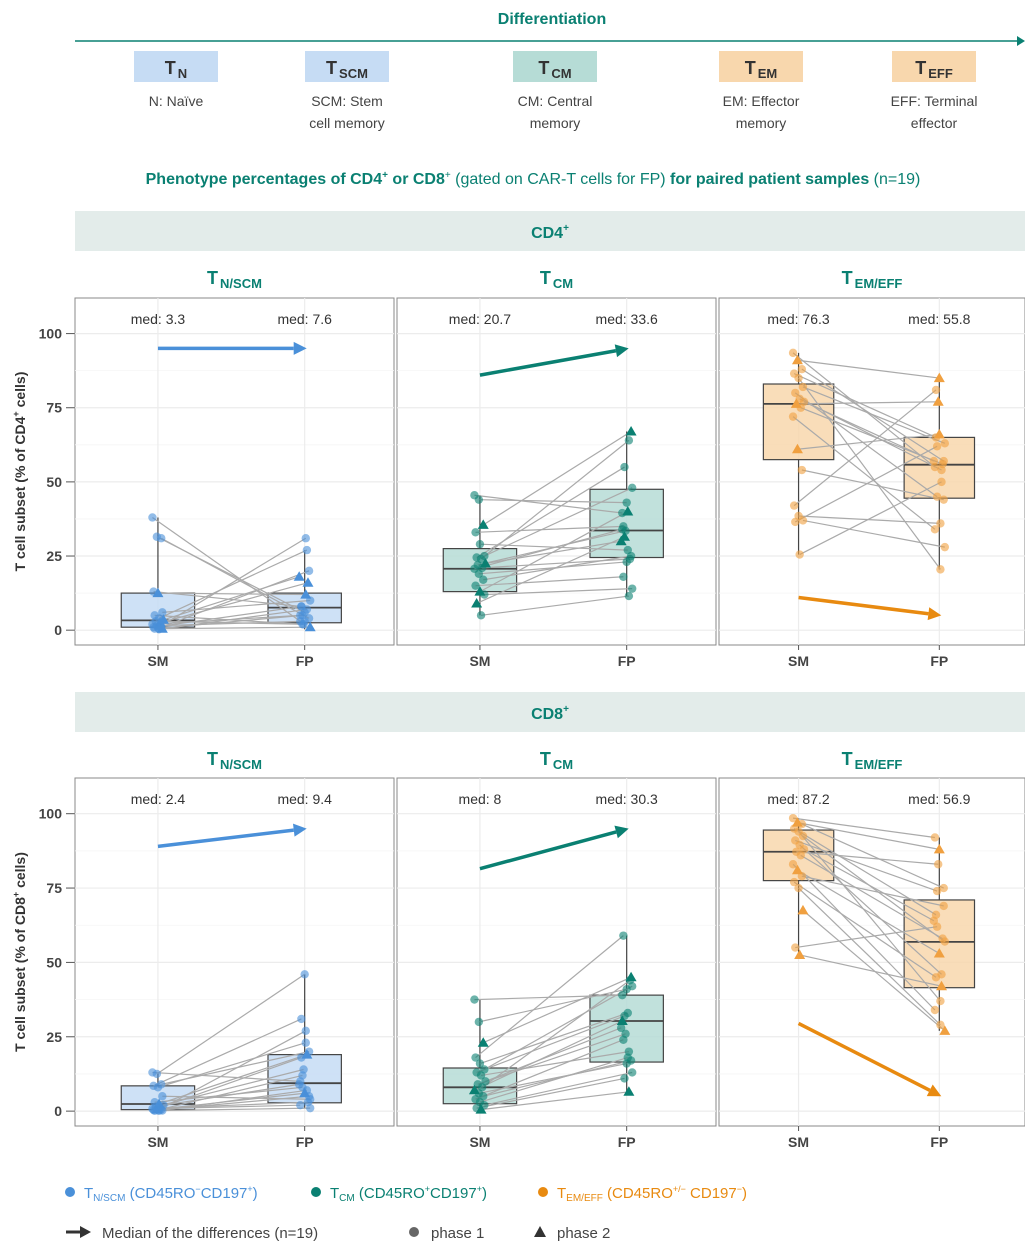 This screenshot has height=1245, width=1025. I want to click on y-axis-label-sup: +, so click(16, 894).